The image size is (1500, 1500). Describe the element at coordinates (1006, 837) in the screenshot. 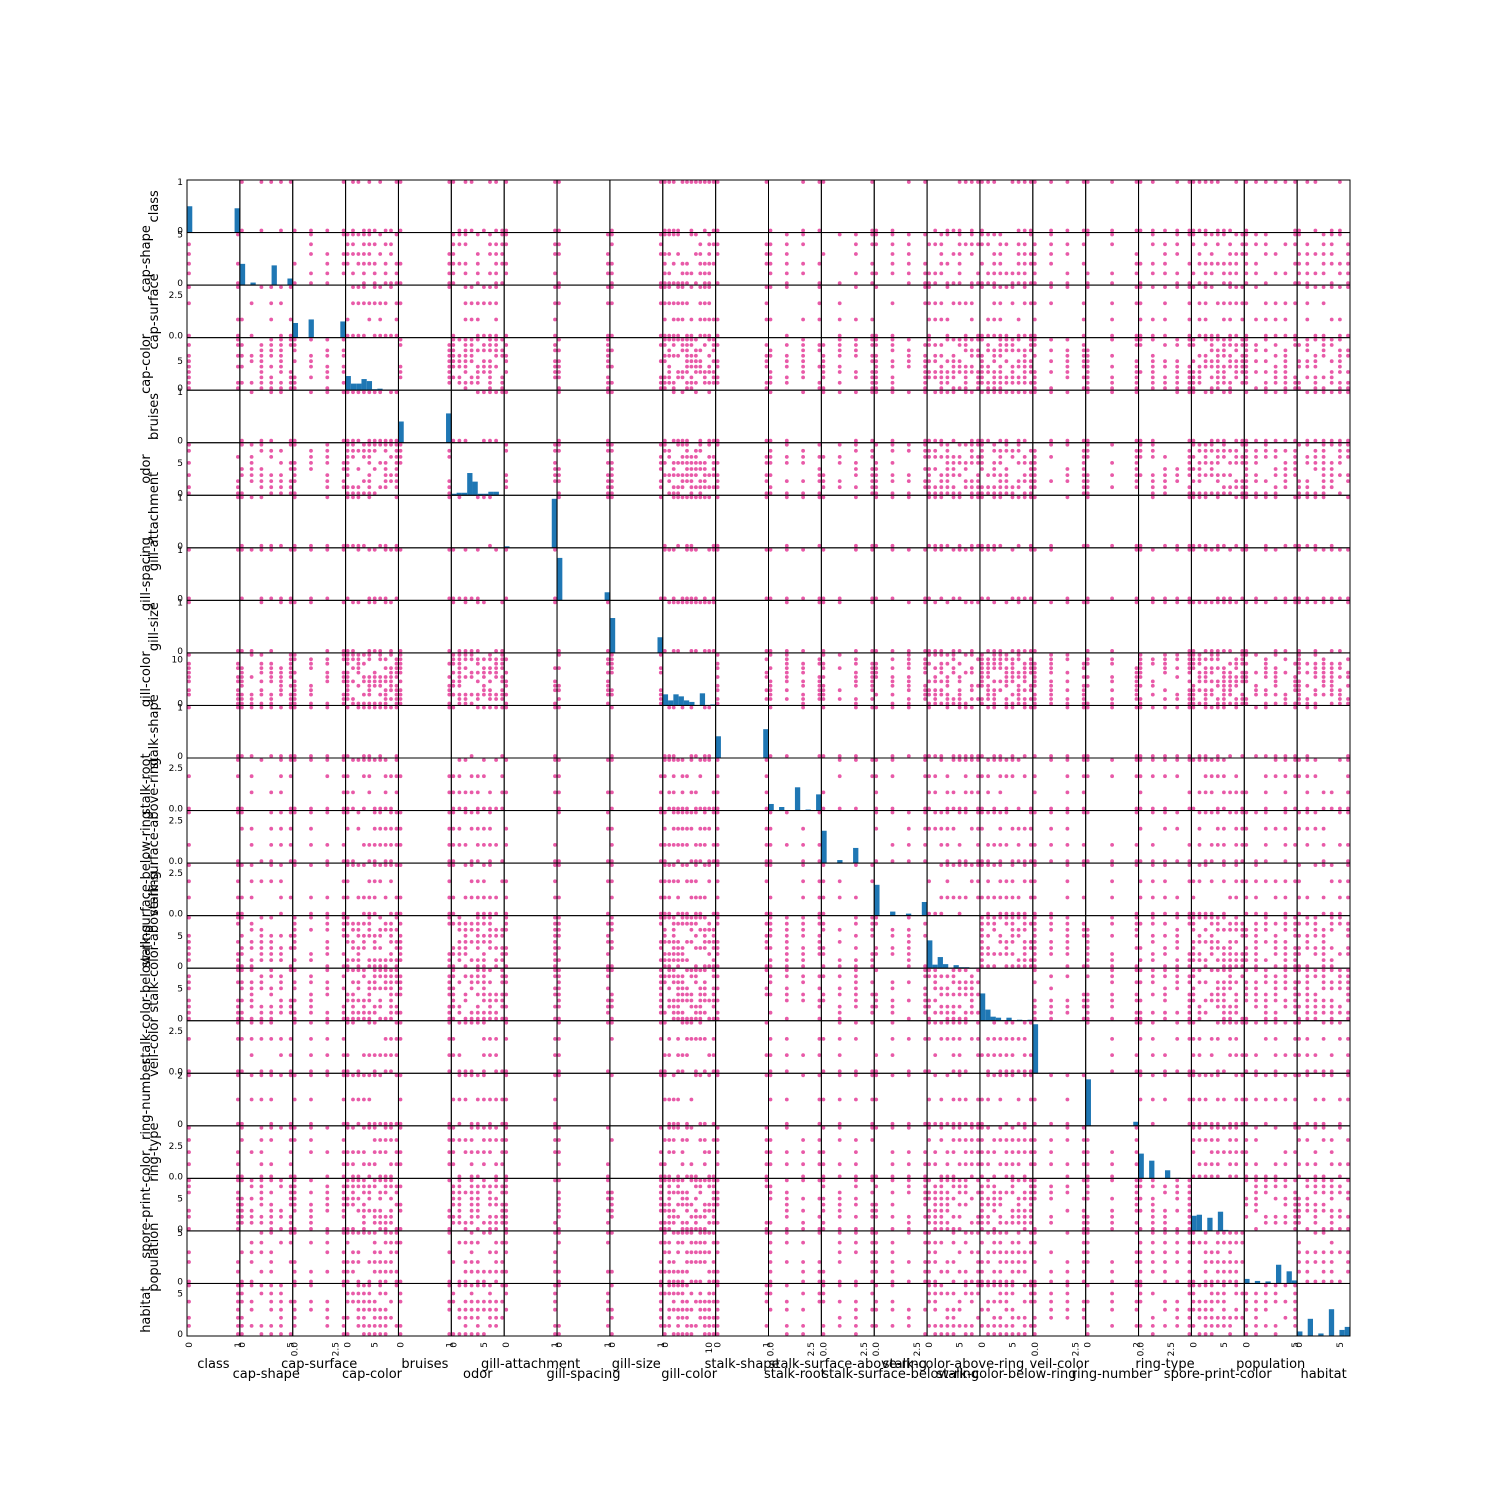

I see `cell-stalk-surface-above-ring-vs-stalk-color-below-ring` at that location.